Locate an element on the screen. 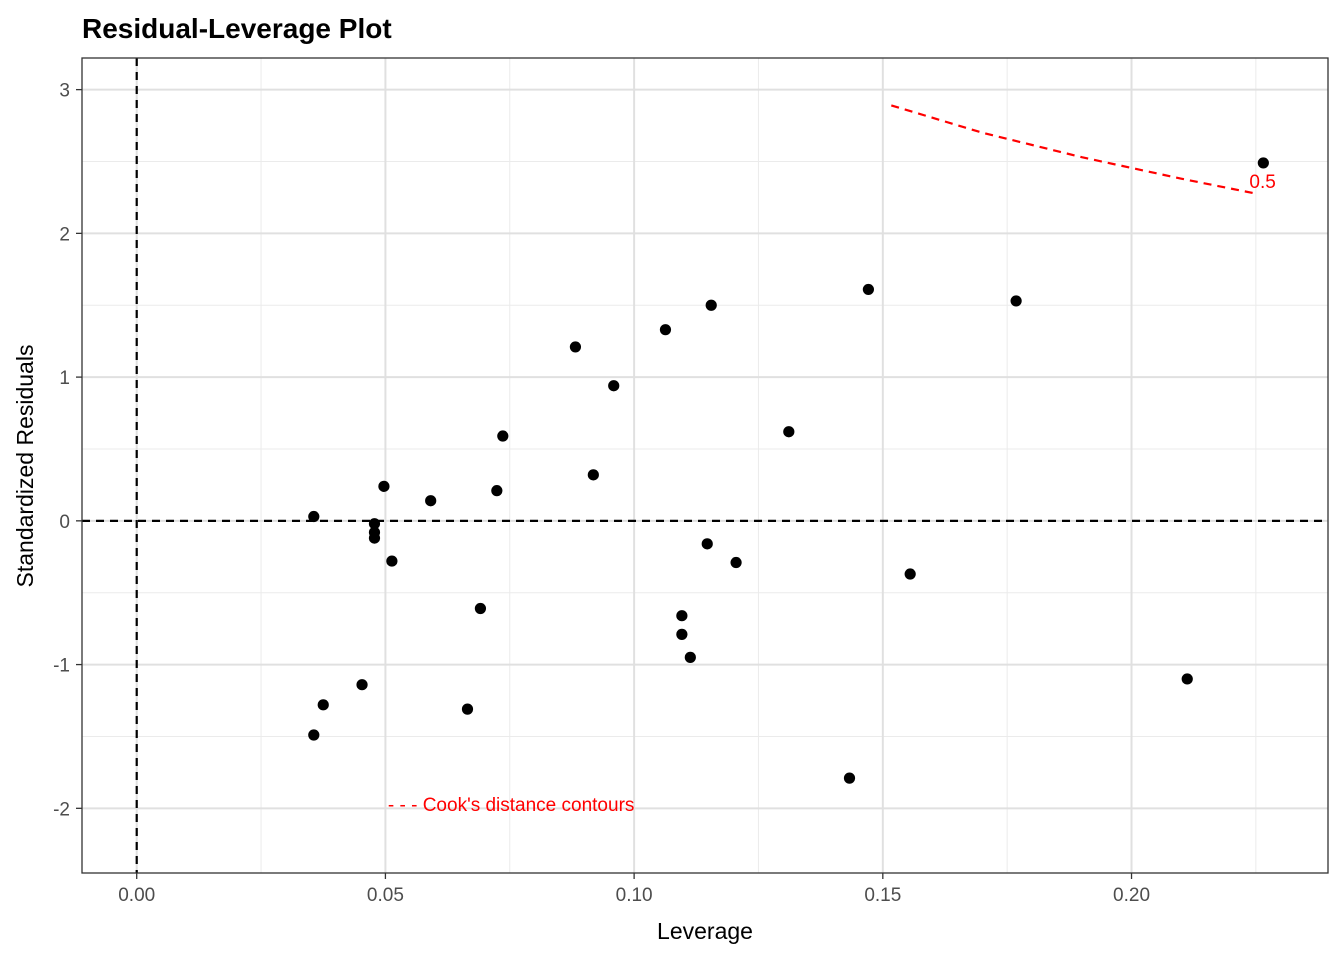 This screenshot has height=960, width=1344. x-axis-ticks: 0.00 0.05 0.10 0.15 0.20 is located at coordinates (634, 889).